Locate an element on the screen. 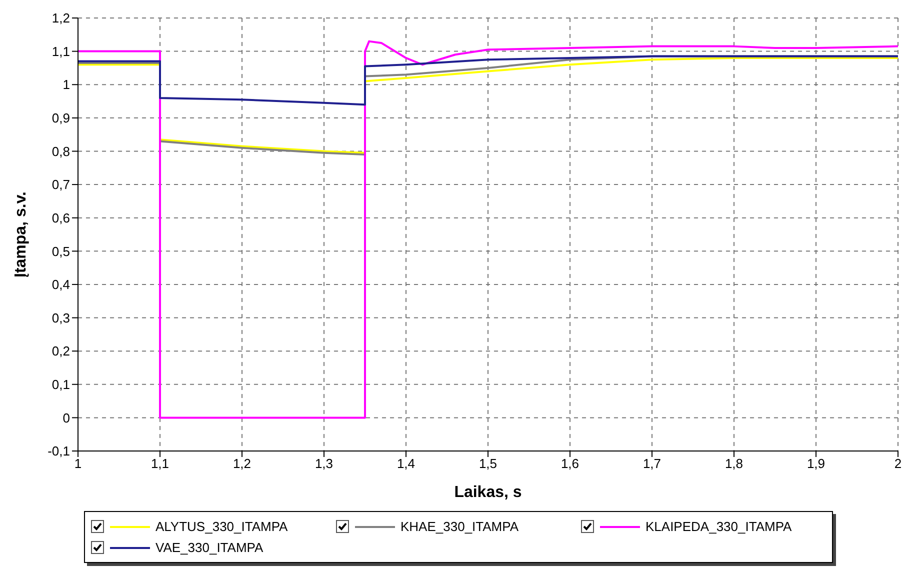  y-tick-label: 1 is located at coordinates (66, 84).